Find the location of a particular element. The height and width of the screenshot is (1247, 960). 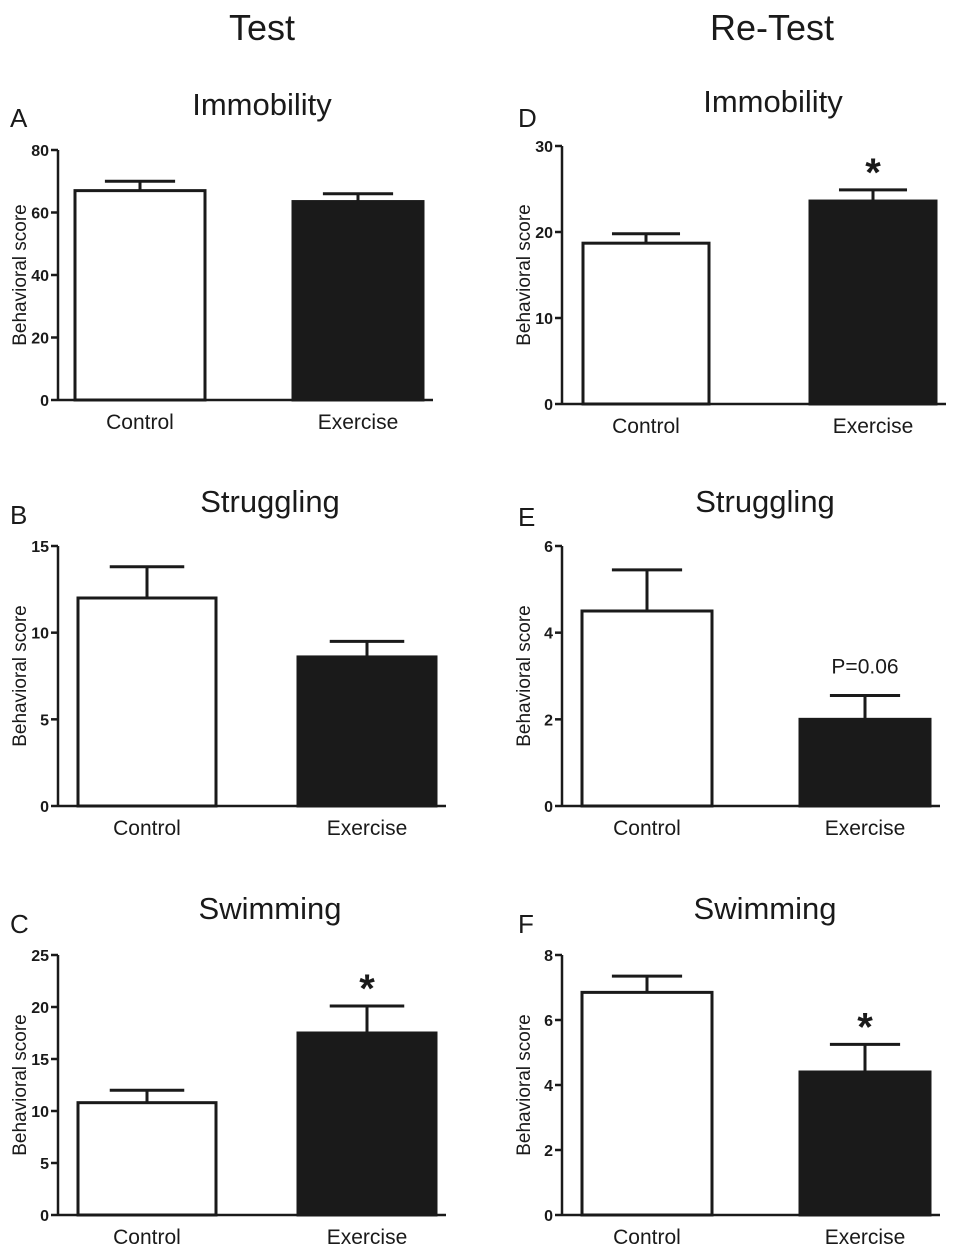

panel-e-x-tick-control: Control is located at coordinates (647, 828).